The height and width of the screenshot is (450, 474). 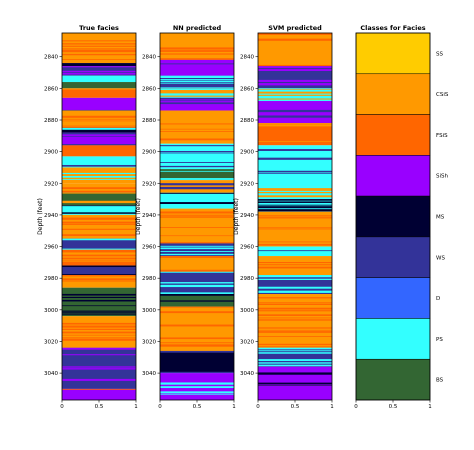 I want to click on legend-class-label: MS, so click(x=440, y=218).